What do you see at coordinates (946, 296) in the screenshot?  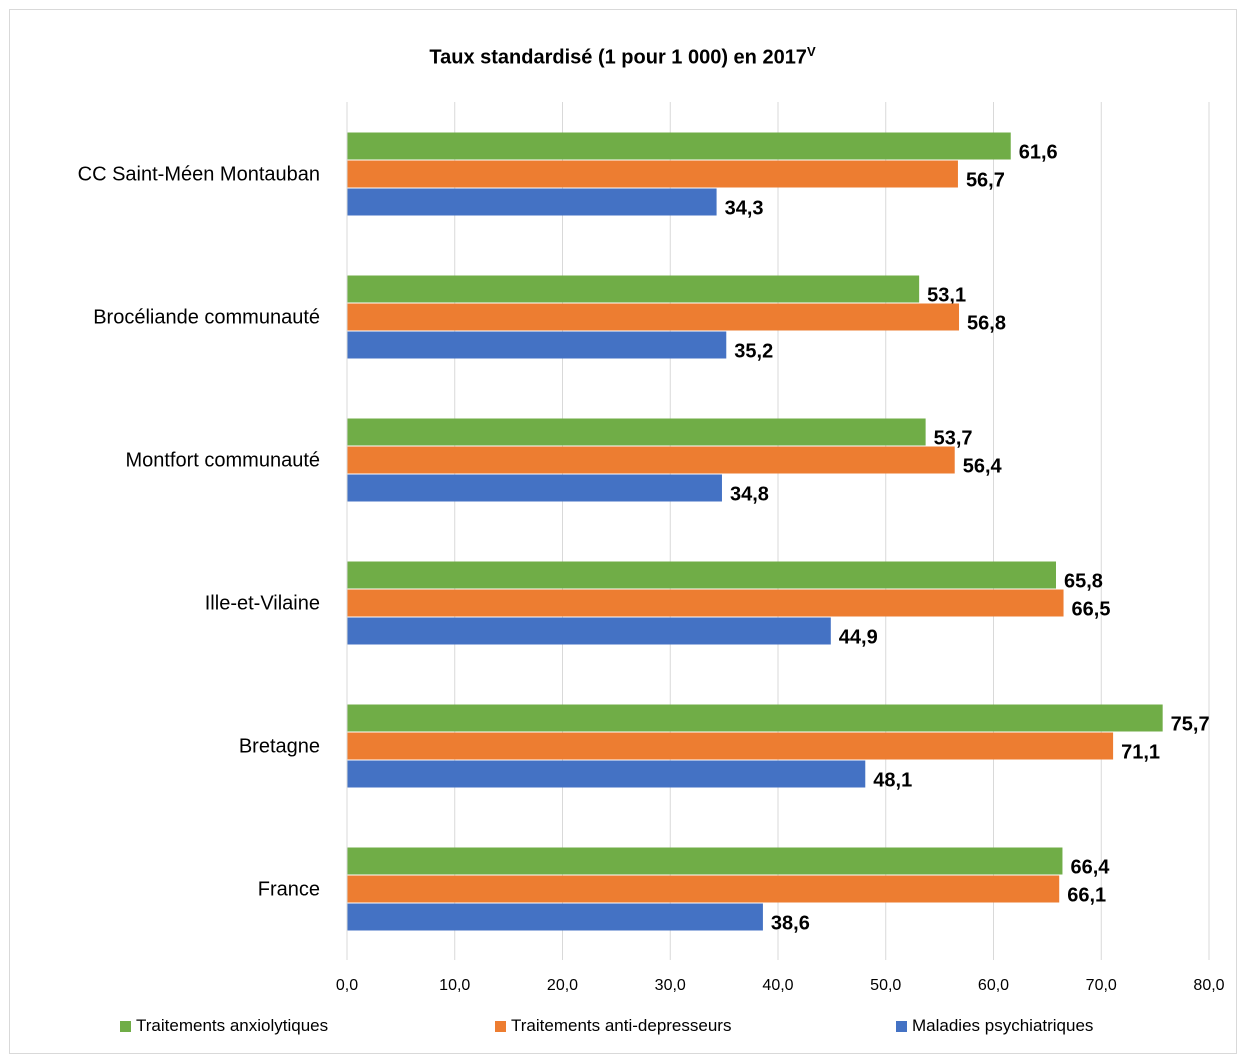 I see `data-label: 53,1` at bounding box center [946, 296].